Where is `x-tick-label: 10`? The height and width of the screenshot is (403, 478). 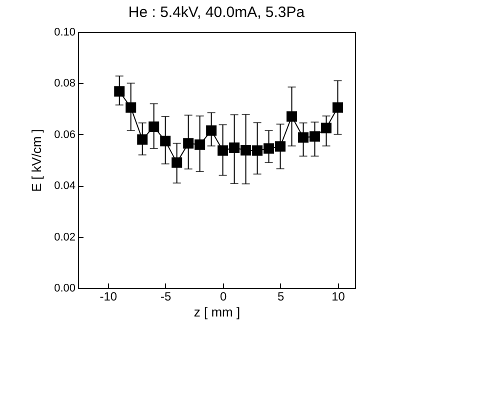
x-tick-label: 10 is located at coordinates (339, 297).